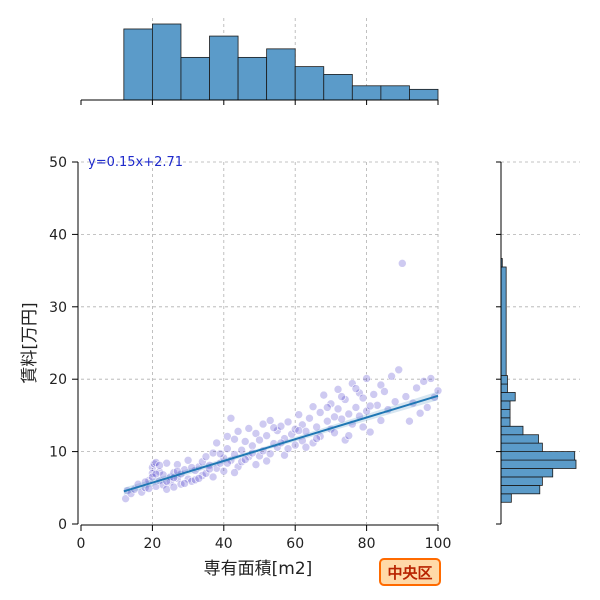  Describe the element at coordinates (81, 544) in the screenshot. I see `x-tick-label: 0` at that location.